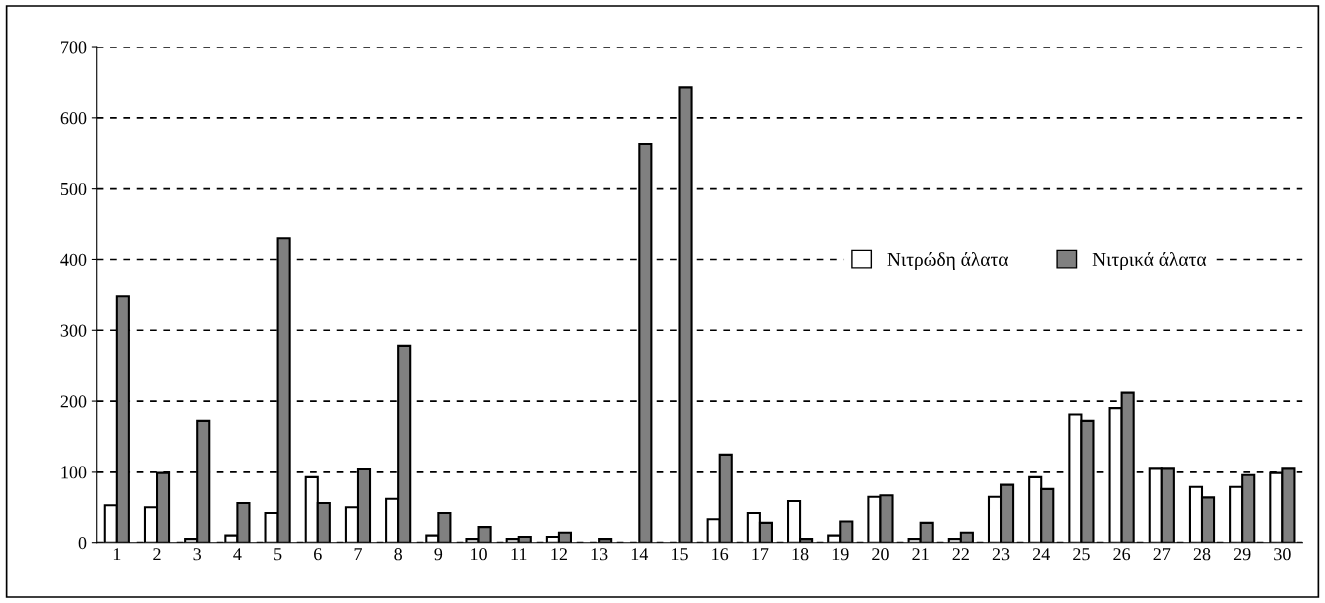  I want to click on x-tick-label: 24, so click(1041, 554).